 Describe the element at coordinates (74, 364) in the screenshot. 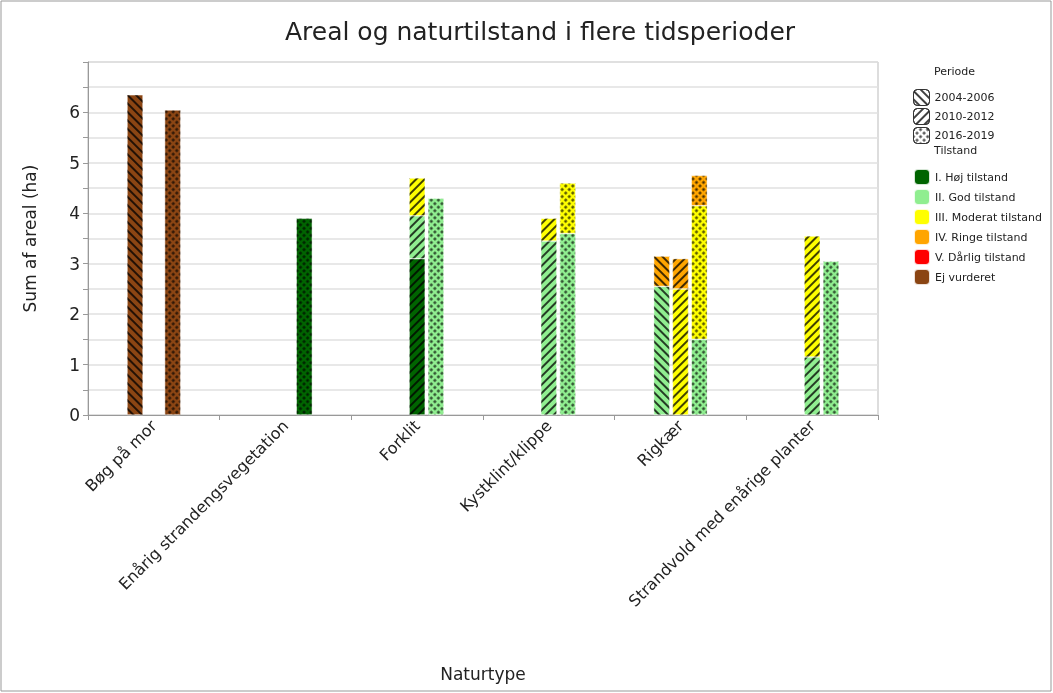

I see `y-tick-label: 1` at that location.